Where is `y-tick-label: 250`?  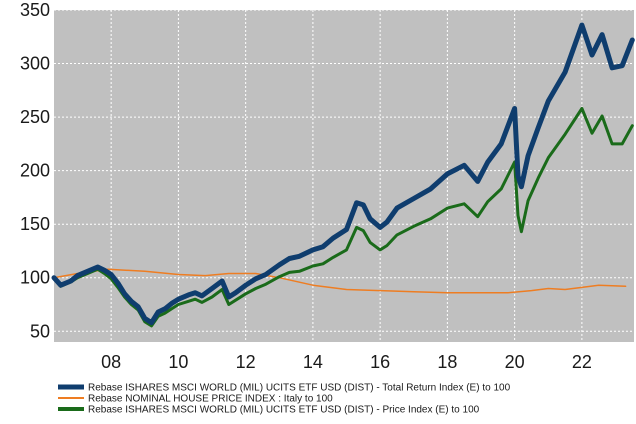
y-tick-label: 250 is located at coordinates (35, 117).